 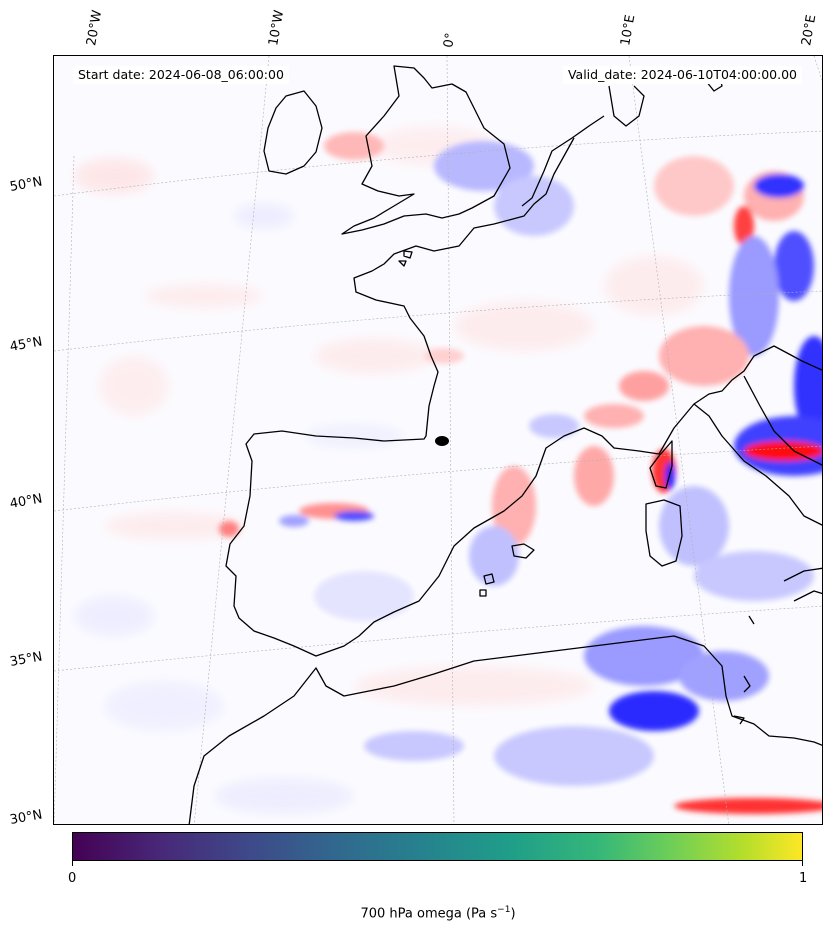 What do you see at coordinates (523, 551) in the screenshot?
I see `coastline-balearics` at bounding box center [523, 551].